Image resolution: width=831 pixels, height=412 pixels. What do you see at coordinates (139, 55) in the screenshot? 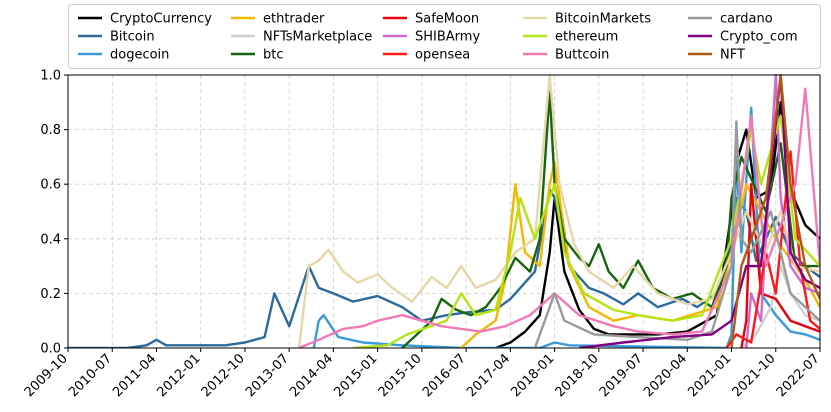
I see `legend-label-dogecoin: dogecoin` at bounding box center [139, 55].